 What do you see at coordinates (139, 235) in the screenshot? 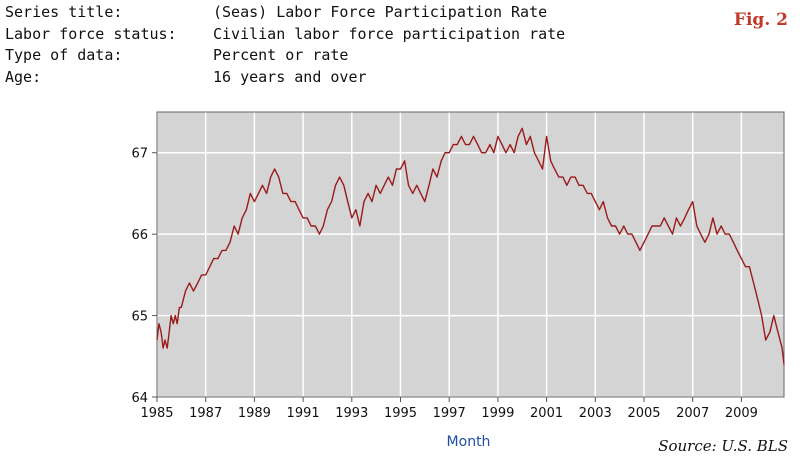
I see `y-tick-label: 66` at bounding box center [139, 235].